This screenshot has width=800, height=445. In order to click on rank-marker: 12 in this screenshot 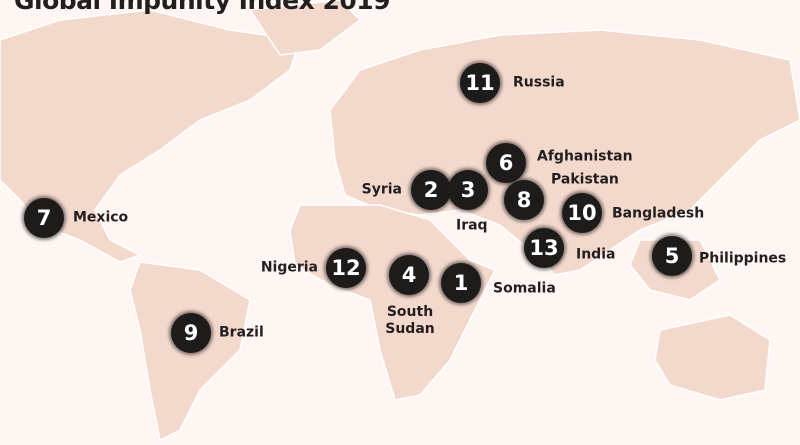, I will do `click(346, 268)`.